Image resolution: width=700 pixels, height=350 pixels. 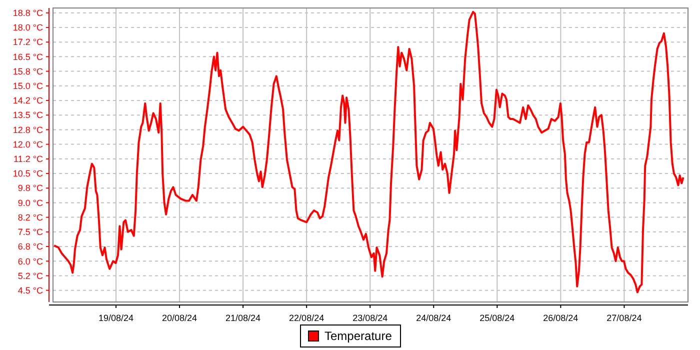 I want to click on y-tick-label: 18.8 °C, so click(x=28, y=13).